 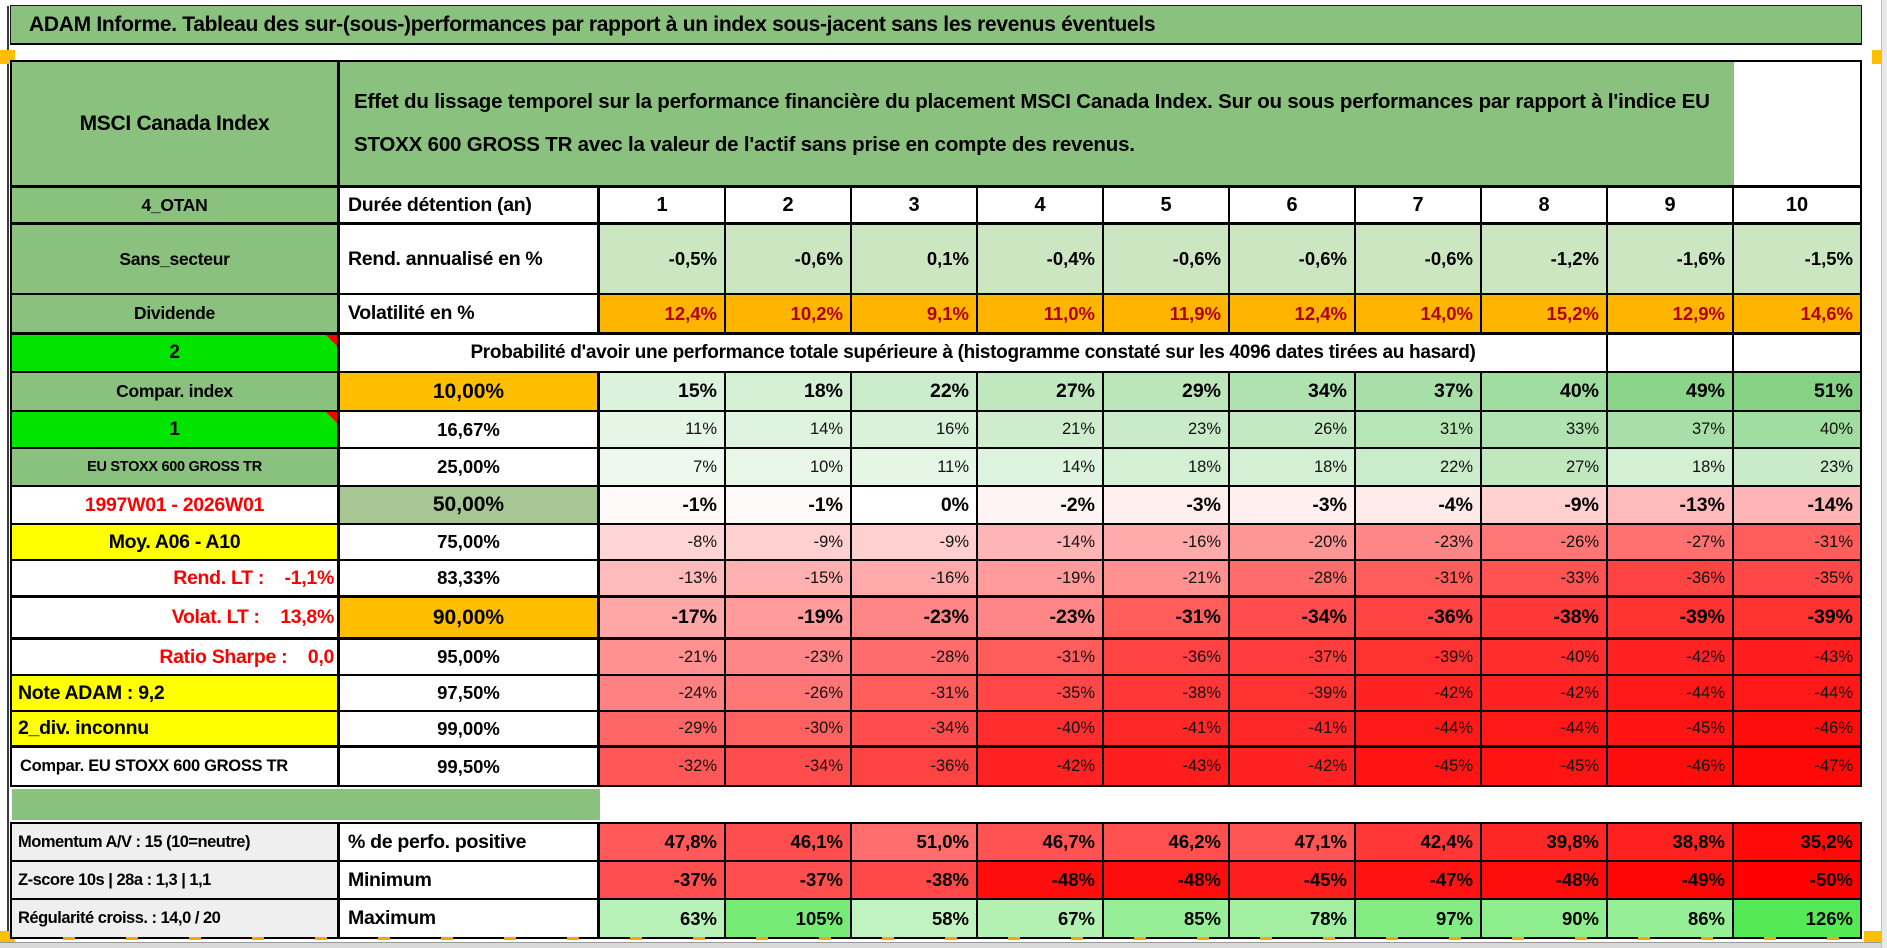 What do you see at coordinates (1041, 842) in the screenshot?
I see `stat-value-cell: 46,7%` at bounding box center [1041, 842].